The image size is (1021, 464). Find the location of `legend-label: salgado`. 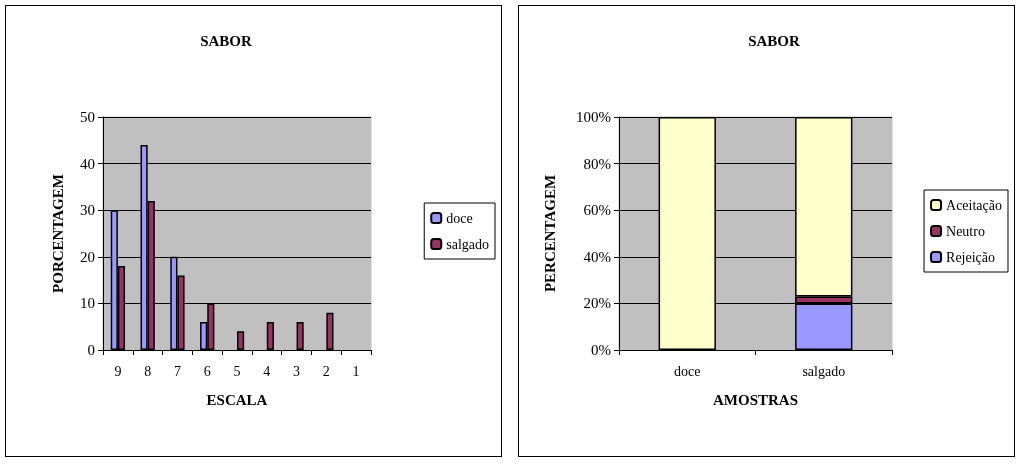

legend-label: salgado is located at coordinates (467, 244).